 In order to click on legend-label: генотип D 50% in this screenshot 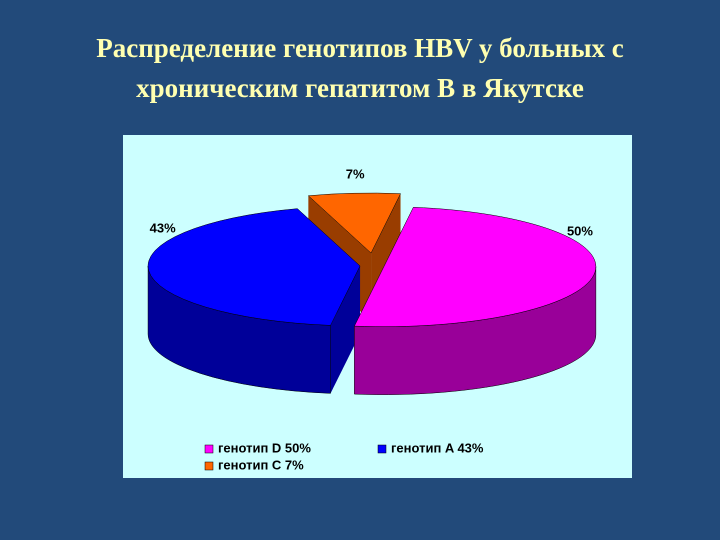, I will do `click(264, 447)`.